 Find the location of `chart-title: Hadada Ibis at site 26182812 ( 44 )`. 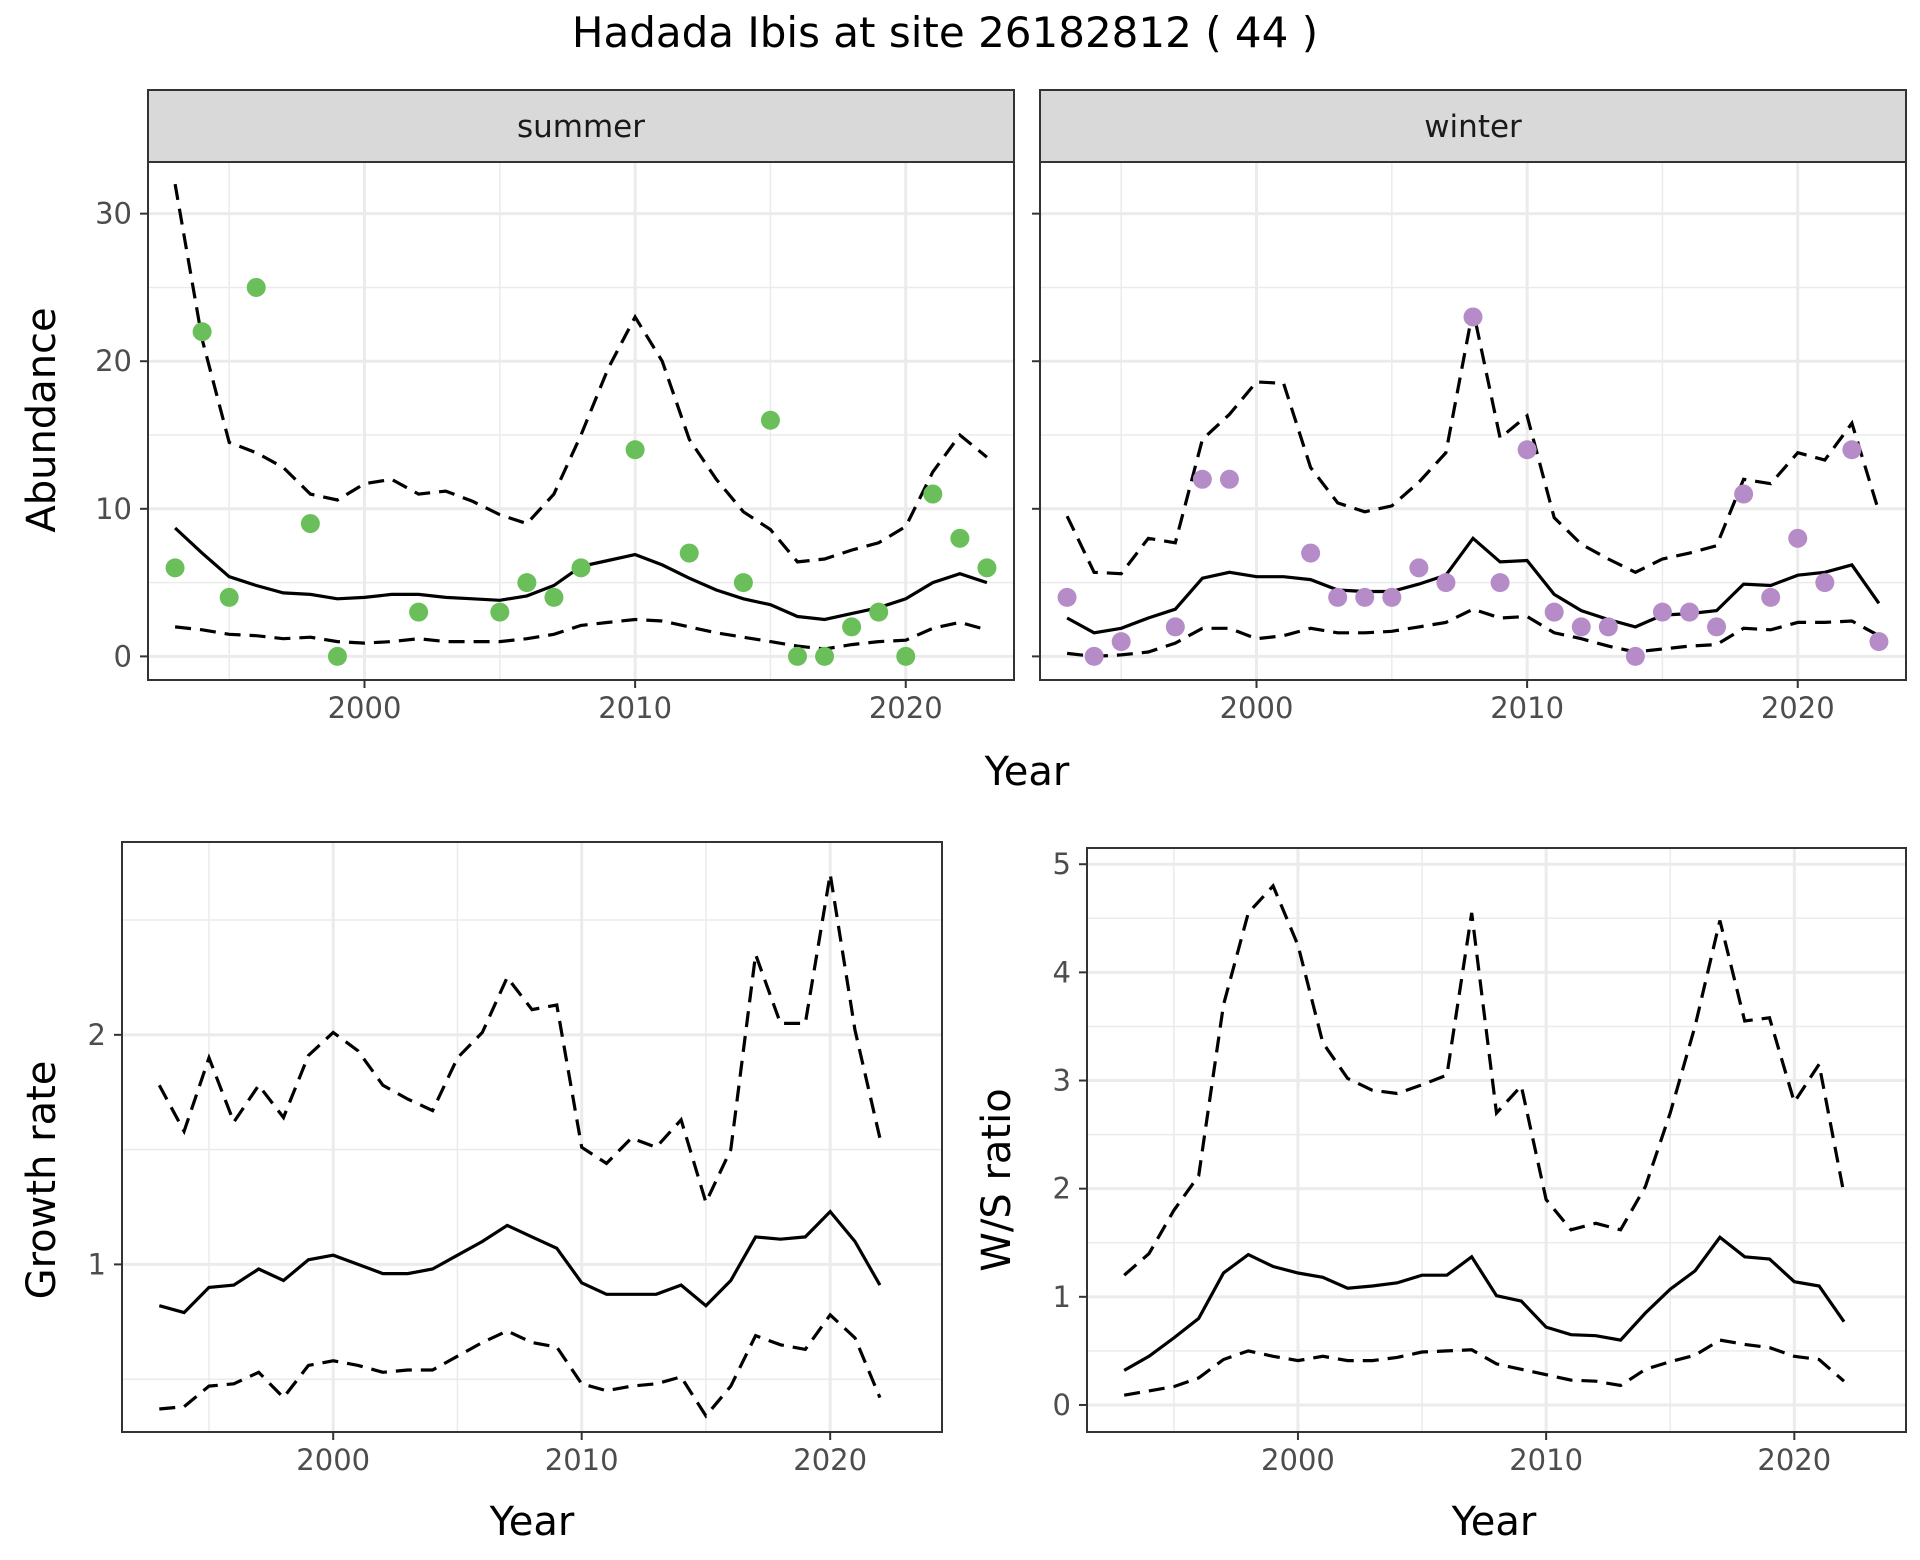

chart-title: Hadada Ibis at site 26182812 ( 44 ) is located at coordinates (945, 32).